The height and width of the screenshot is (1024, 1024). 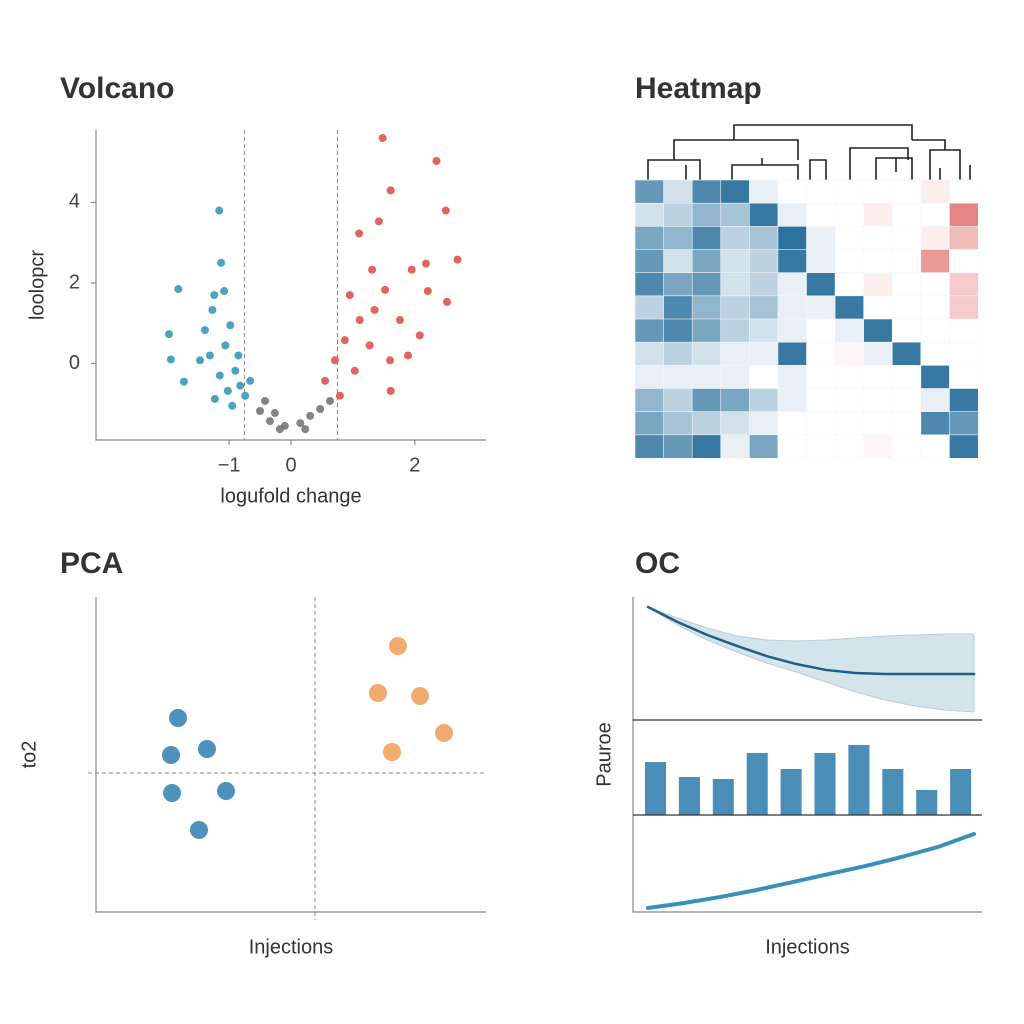 What do you see at coordinates (657, 563) in the screenshot?
I see `chart-title: OC` at bounding box center [657, 563].